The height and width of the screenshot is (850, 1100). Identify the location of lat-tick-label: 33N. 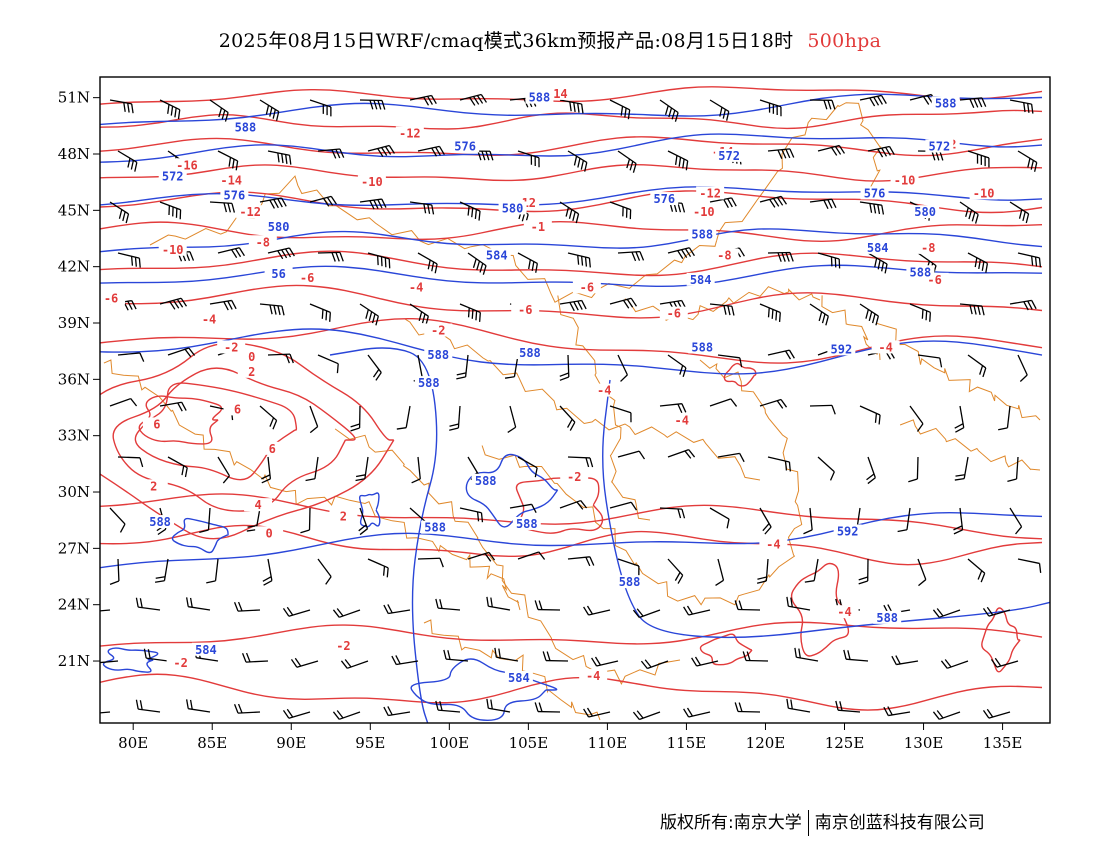
(74, 436).